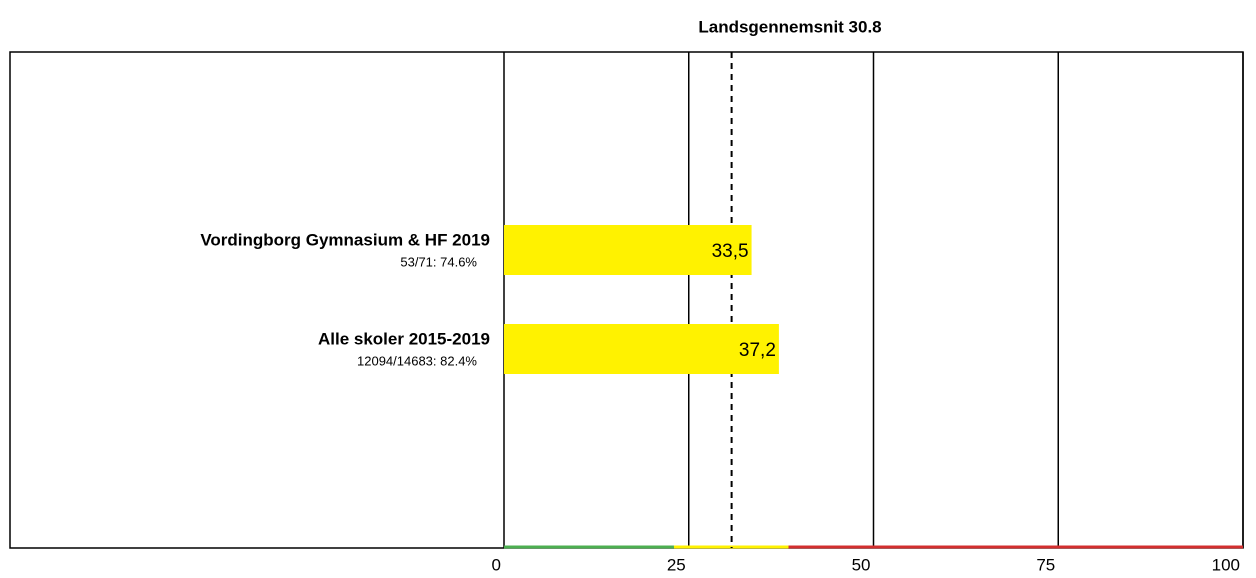 The height and width of the screenshot is (578, 1256). Describe the element at coordinates (404, 338) in the screenshot. I see `category-label: Alle skoler 2015-2019` at that location.